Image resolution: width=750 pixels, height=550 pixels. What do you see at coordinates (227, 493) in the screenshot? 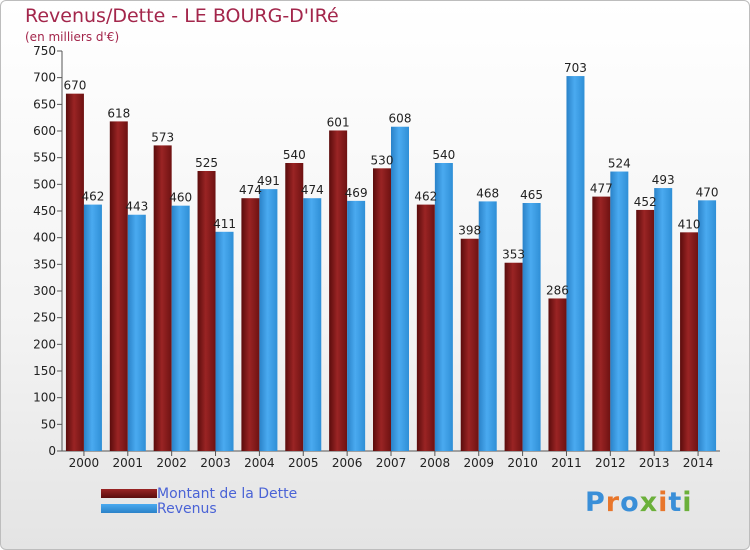
I see `legend-label-dette: Montant de la Dette` at bounding box center [227, 493].